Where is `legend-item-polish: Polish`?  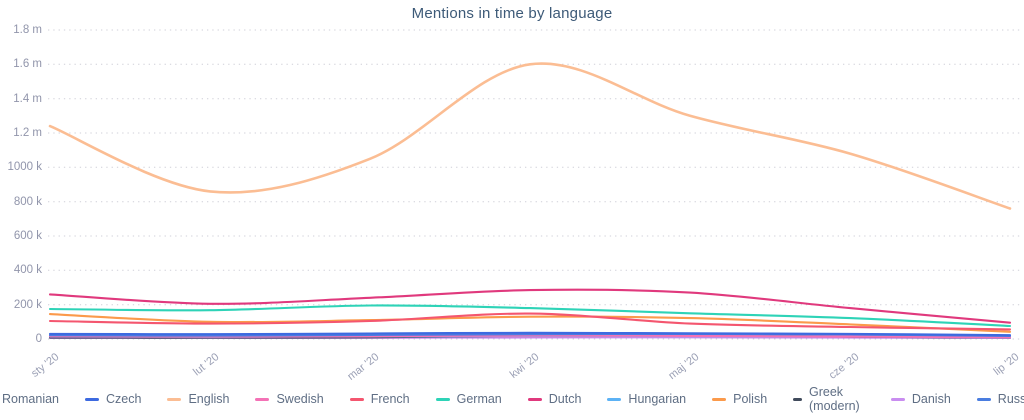 legend-item-polish: Polish is located at coordinates (739, 399).